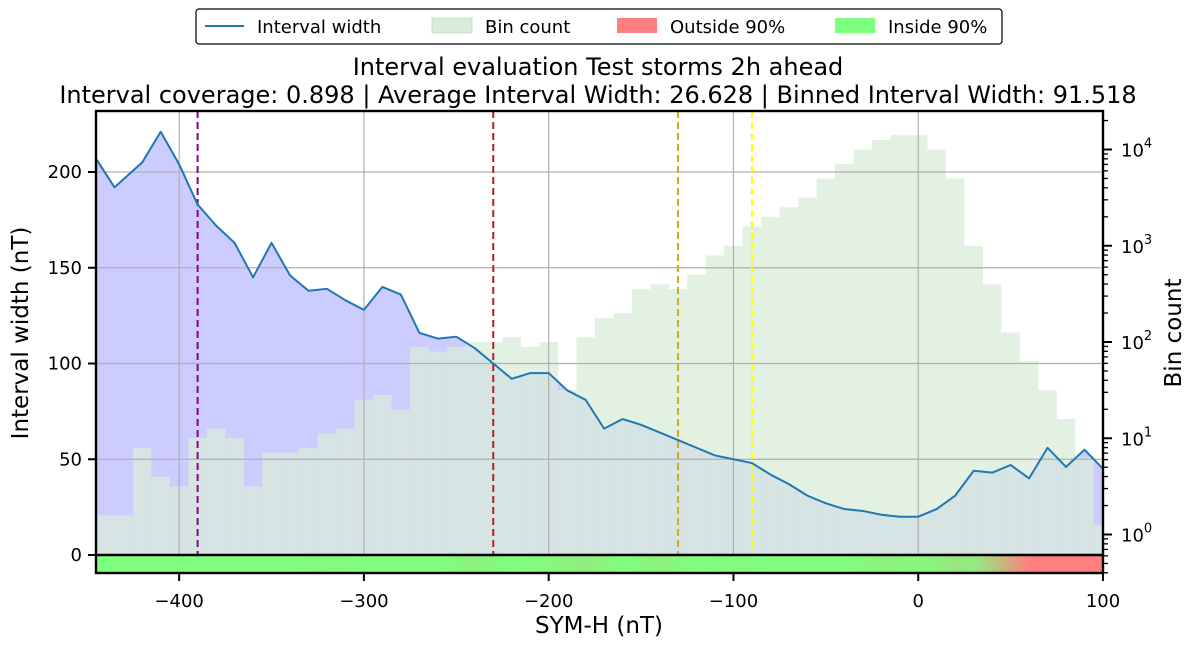  I want to click on y-right-tick-label: 10², so click(1136, 341).